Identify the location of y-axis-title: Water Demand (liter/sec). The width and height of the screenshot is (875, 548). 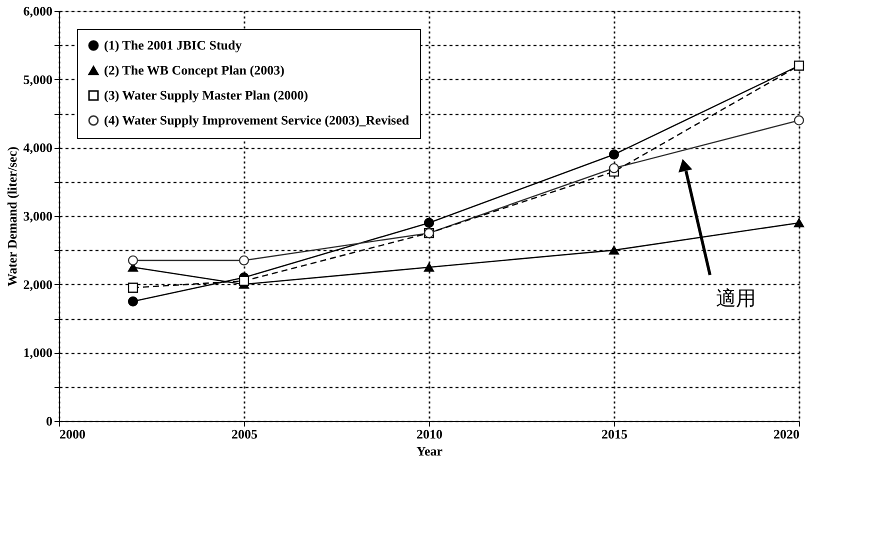
(12, 216).